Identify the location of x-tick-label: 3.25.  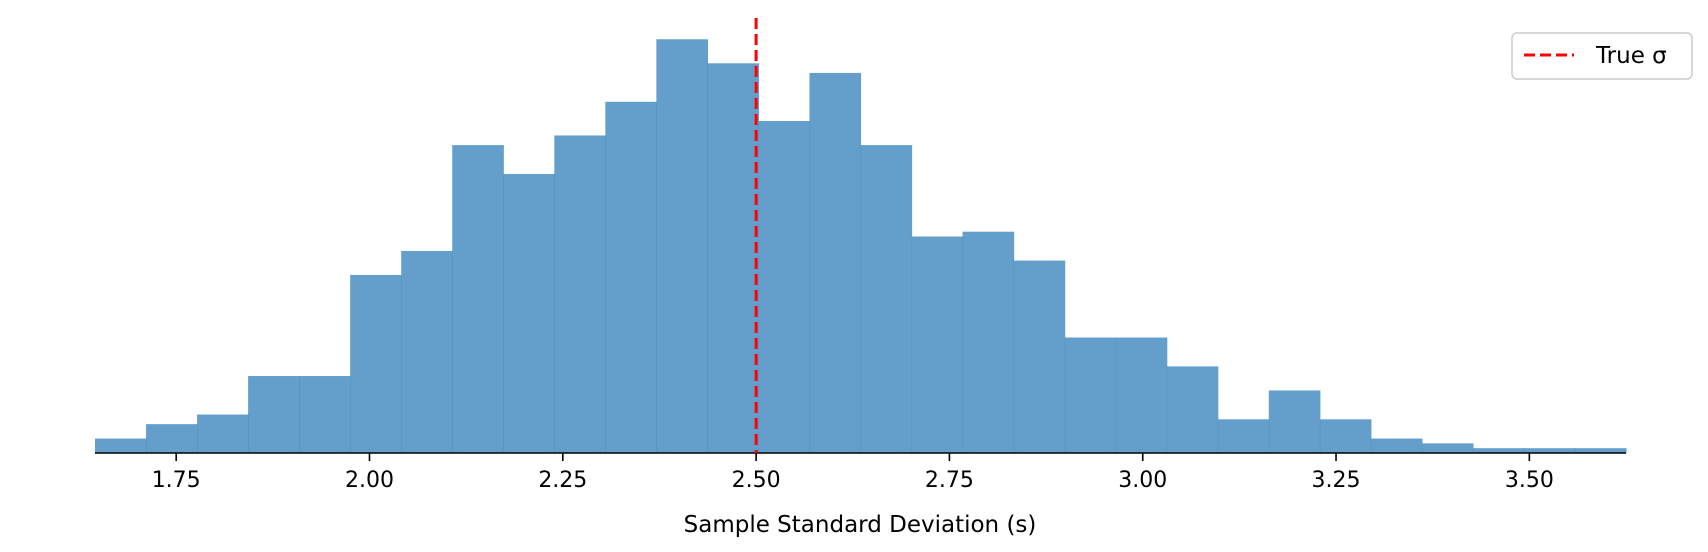
(1336, 480).